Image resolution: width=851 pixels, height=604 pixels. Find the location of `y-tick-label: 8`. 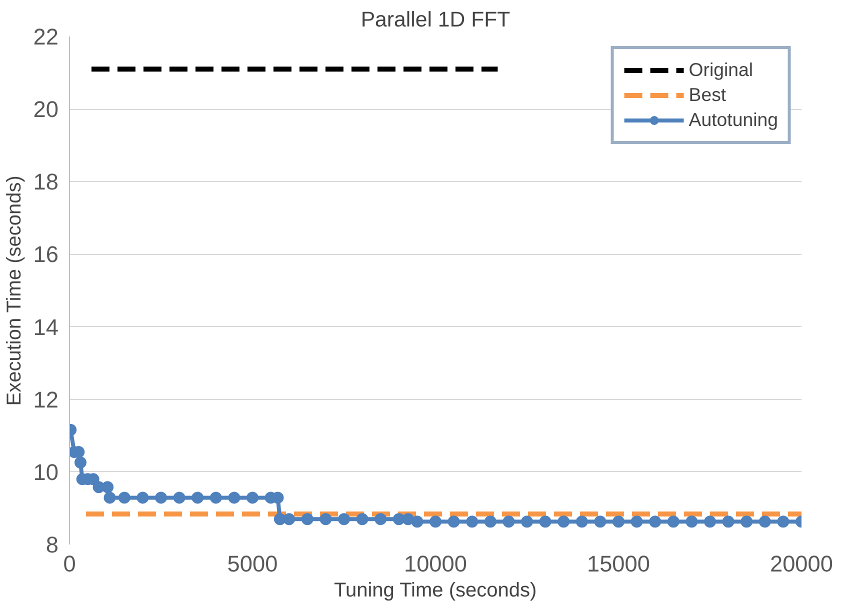

y-tick-label: 8 is located at coordinates (52, 545).